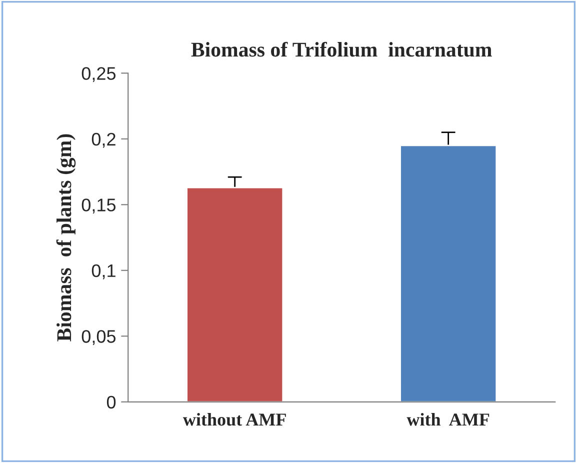 The height and width of the screenshot is (463, 577). I want to click on y-tick-label: 0,15, so click(99, 206).